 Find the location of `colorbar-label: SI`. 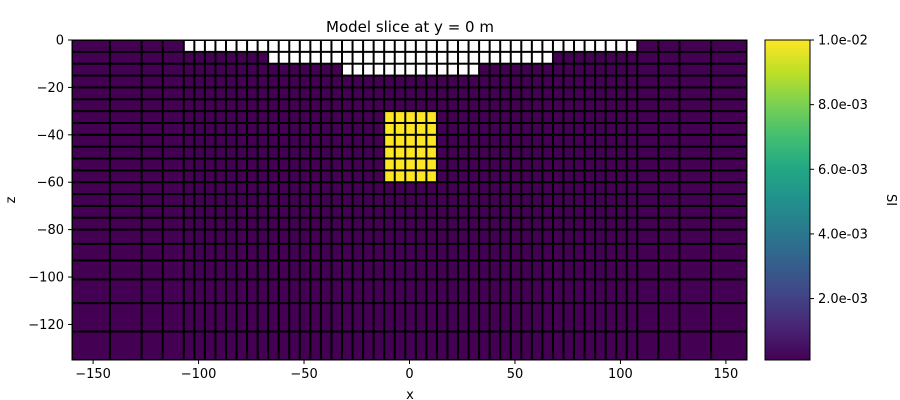

colorbar-label: SI is located at coordinates (890, 200).